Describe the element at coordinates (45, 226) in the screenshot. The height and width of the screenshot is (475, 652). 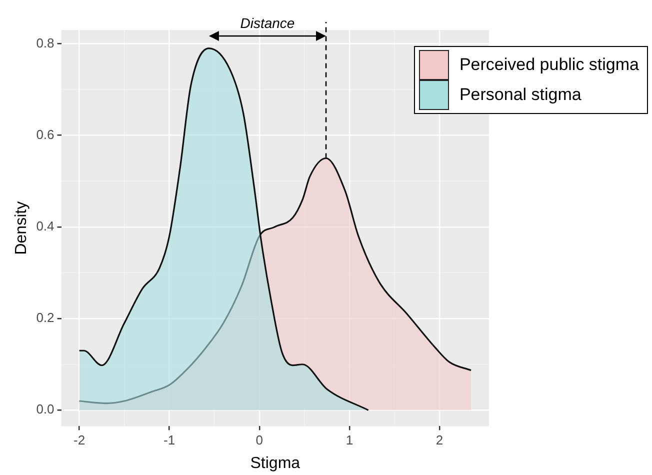
I see `y-tick-label: 0.4` at that location.